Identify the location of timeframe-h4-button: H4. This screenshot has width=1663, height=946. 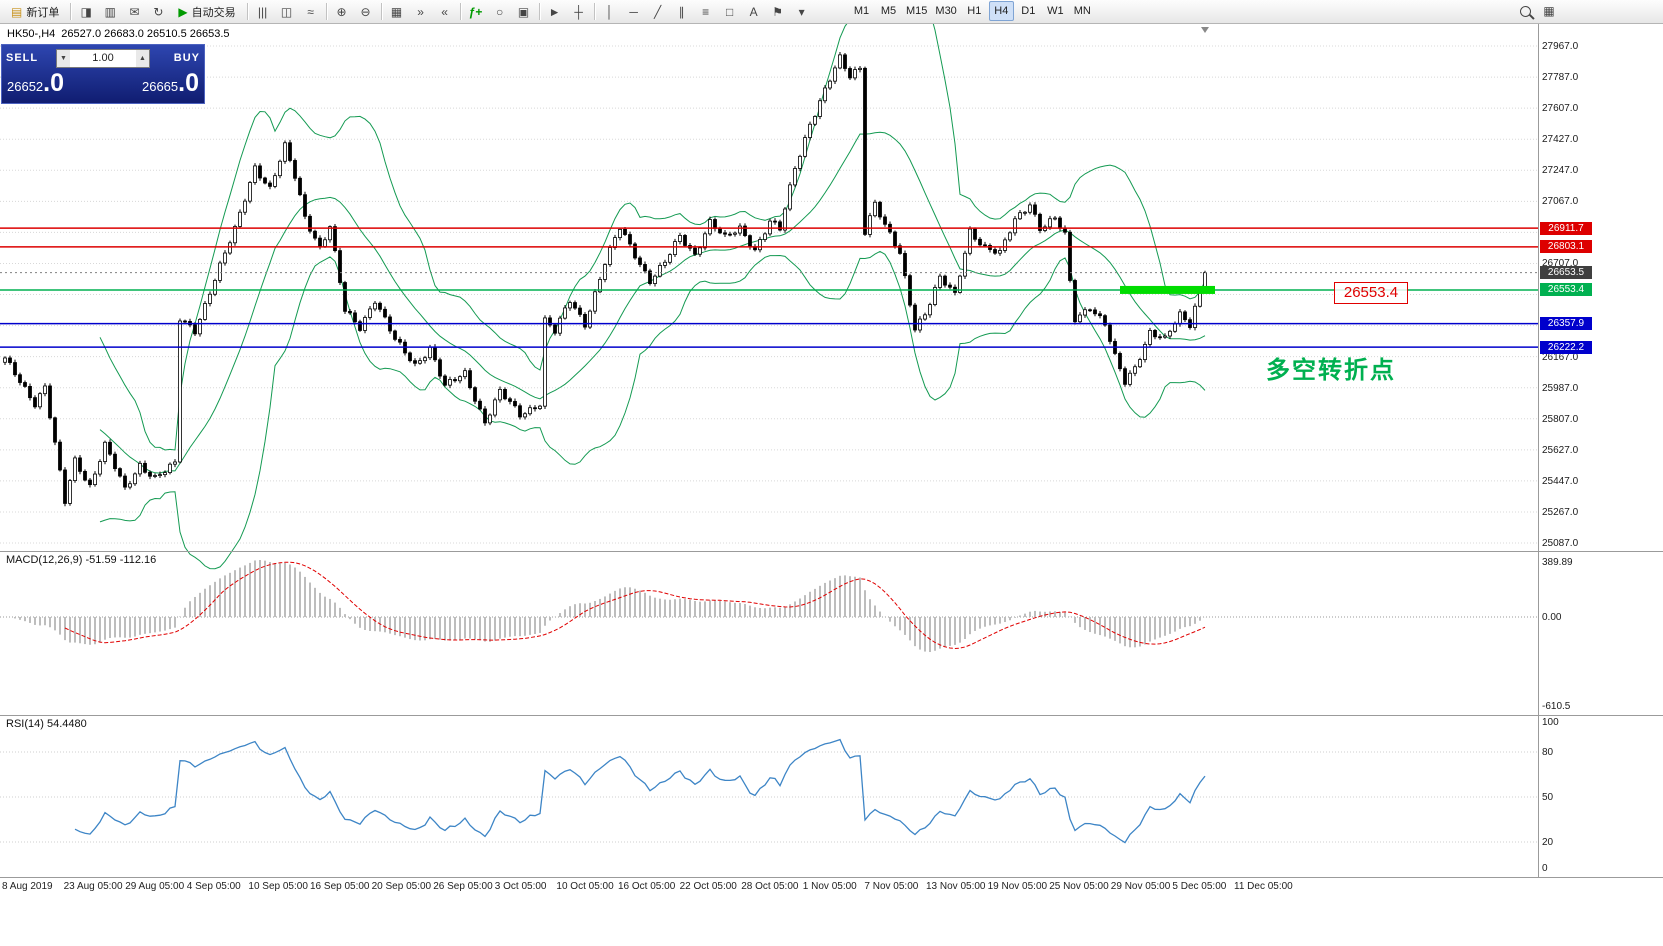
(1001, 11).